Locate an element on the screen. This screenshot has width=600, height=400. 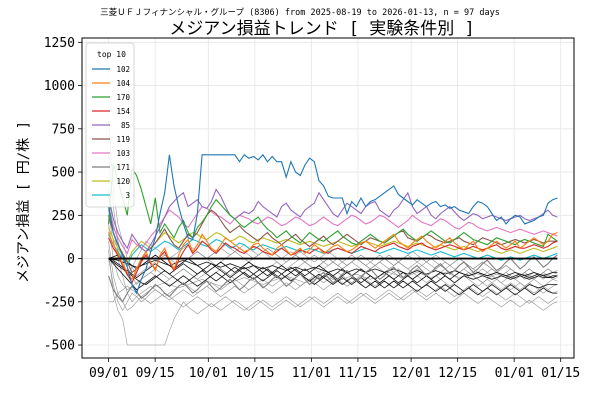
black-series-lines is located at coordinates (333, 275).